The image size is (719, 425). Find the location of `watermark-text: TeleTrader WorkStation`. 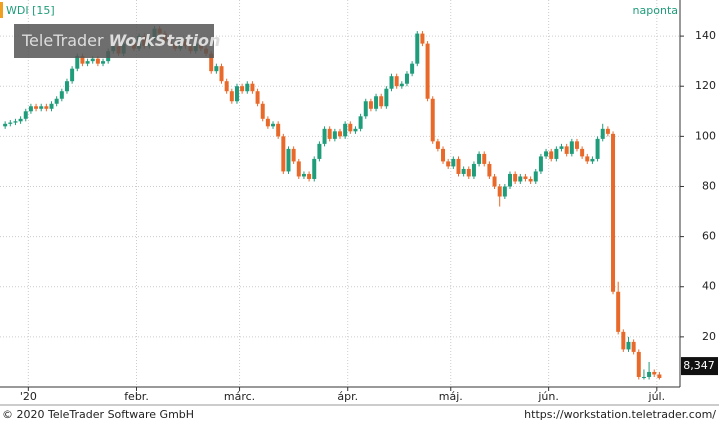

watermark-text: TeleTrader WorkStation is located at coordinates (120, 40).